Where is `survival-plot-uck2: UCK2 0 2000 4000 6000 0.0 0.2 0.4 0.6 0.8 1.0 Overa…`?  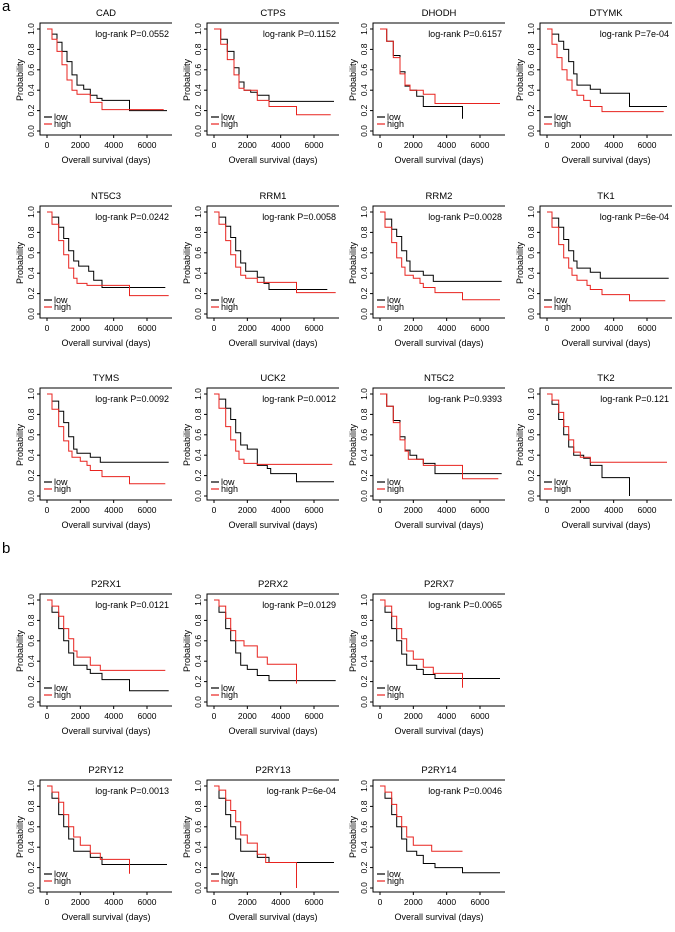 survival-plot-uck2: UCK2 0 2000 4000 6000 0.0 0.2 0.4 0.6 0.8 1.0 Overa… is located at coordinates (253, 452).